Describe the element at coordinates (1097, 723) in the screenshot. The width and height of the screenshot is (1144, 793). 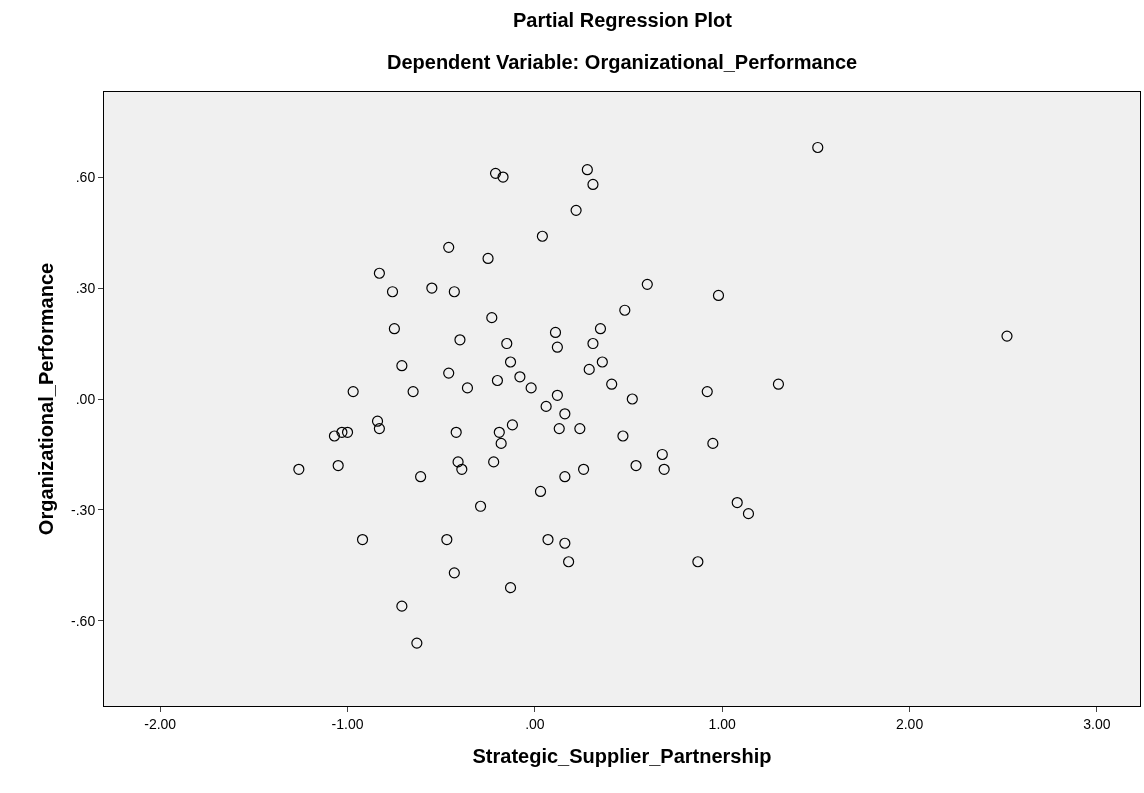
I see `x-tick-label: 3.00` at that location.